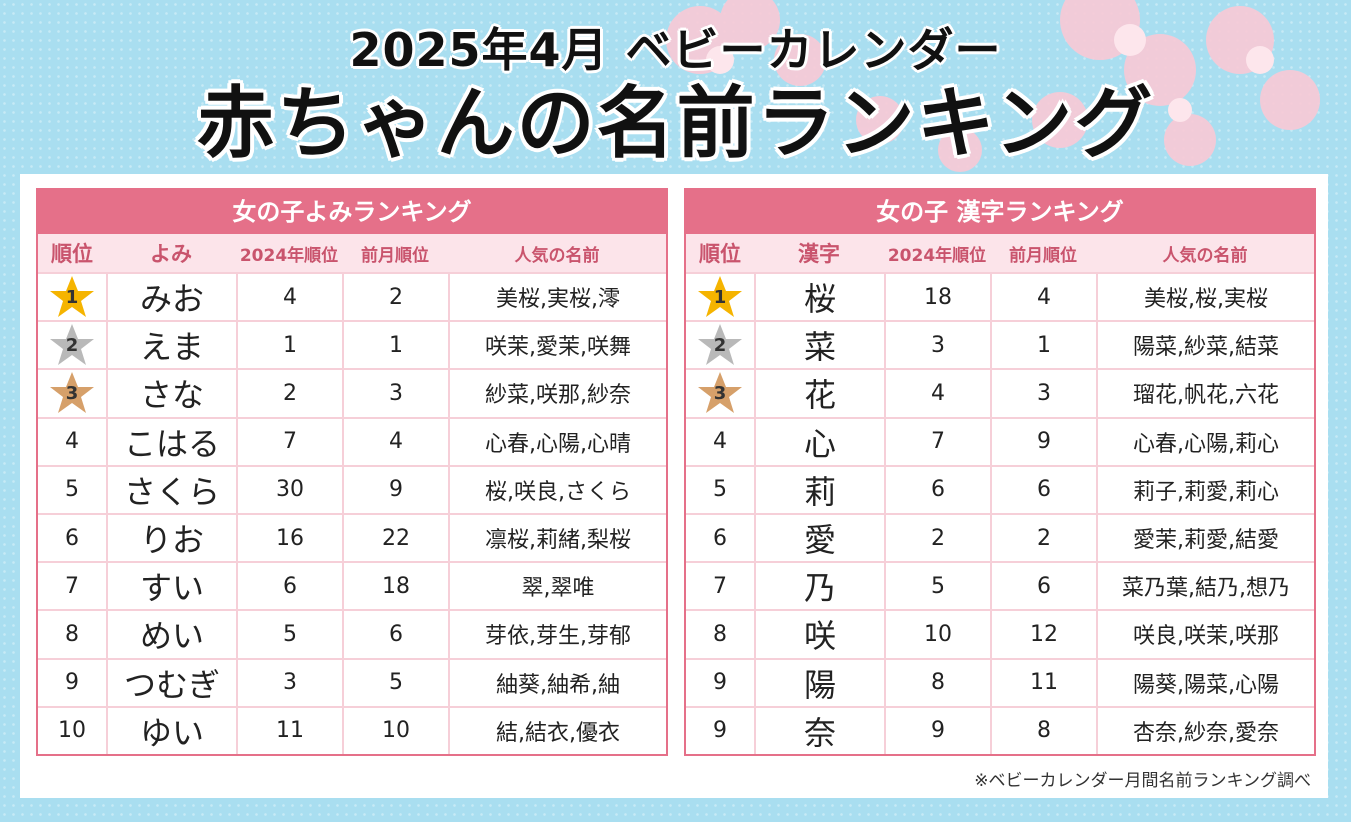 This screenshot has height=822, width=1351. What do you see at coordinates (1205, 345) in the screenshot?
I see `popular-names-cell: 陽菜,紗菜,結菜` at bounding box center [1205, 345].